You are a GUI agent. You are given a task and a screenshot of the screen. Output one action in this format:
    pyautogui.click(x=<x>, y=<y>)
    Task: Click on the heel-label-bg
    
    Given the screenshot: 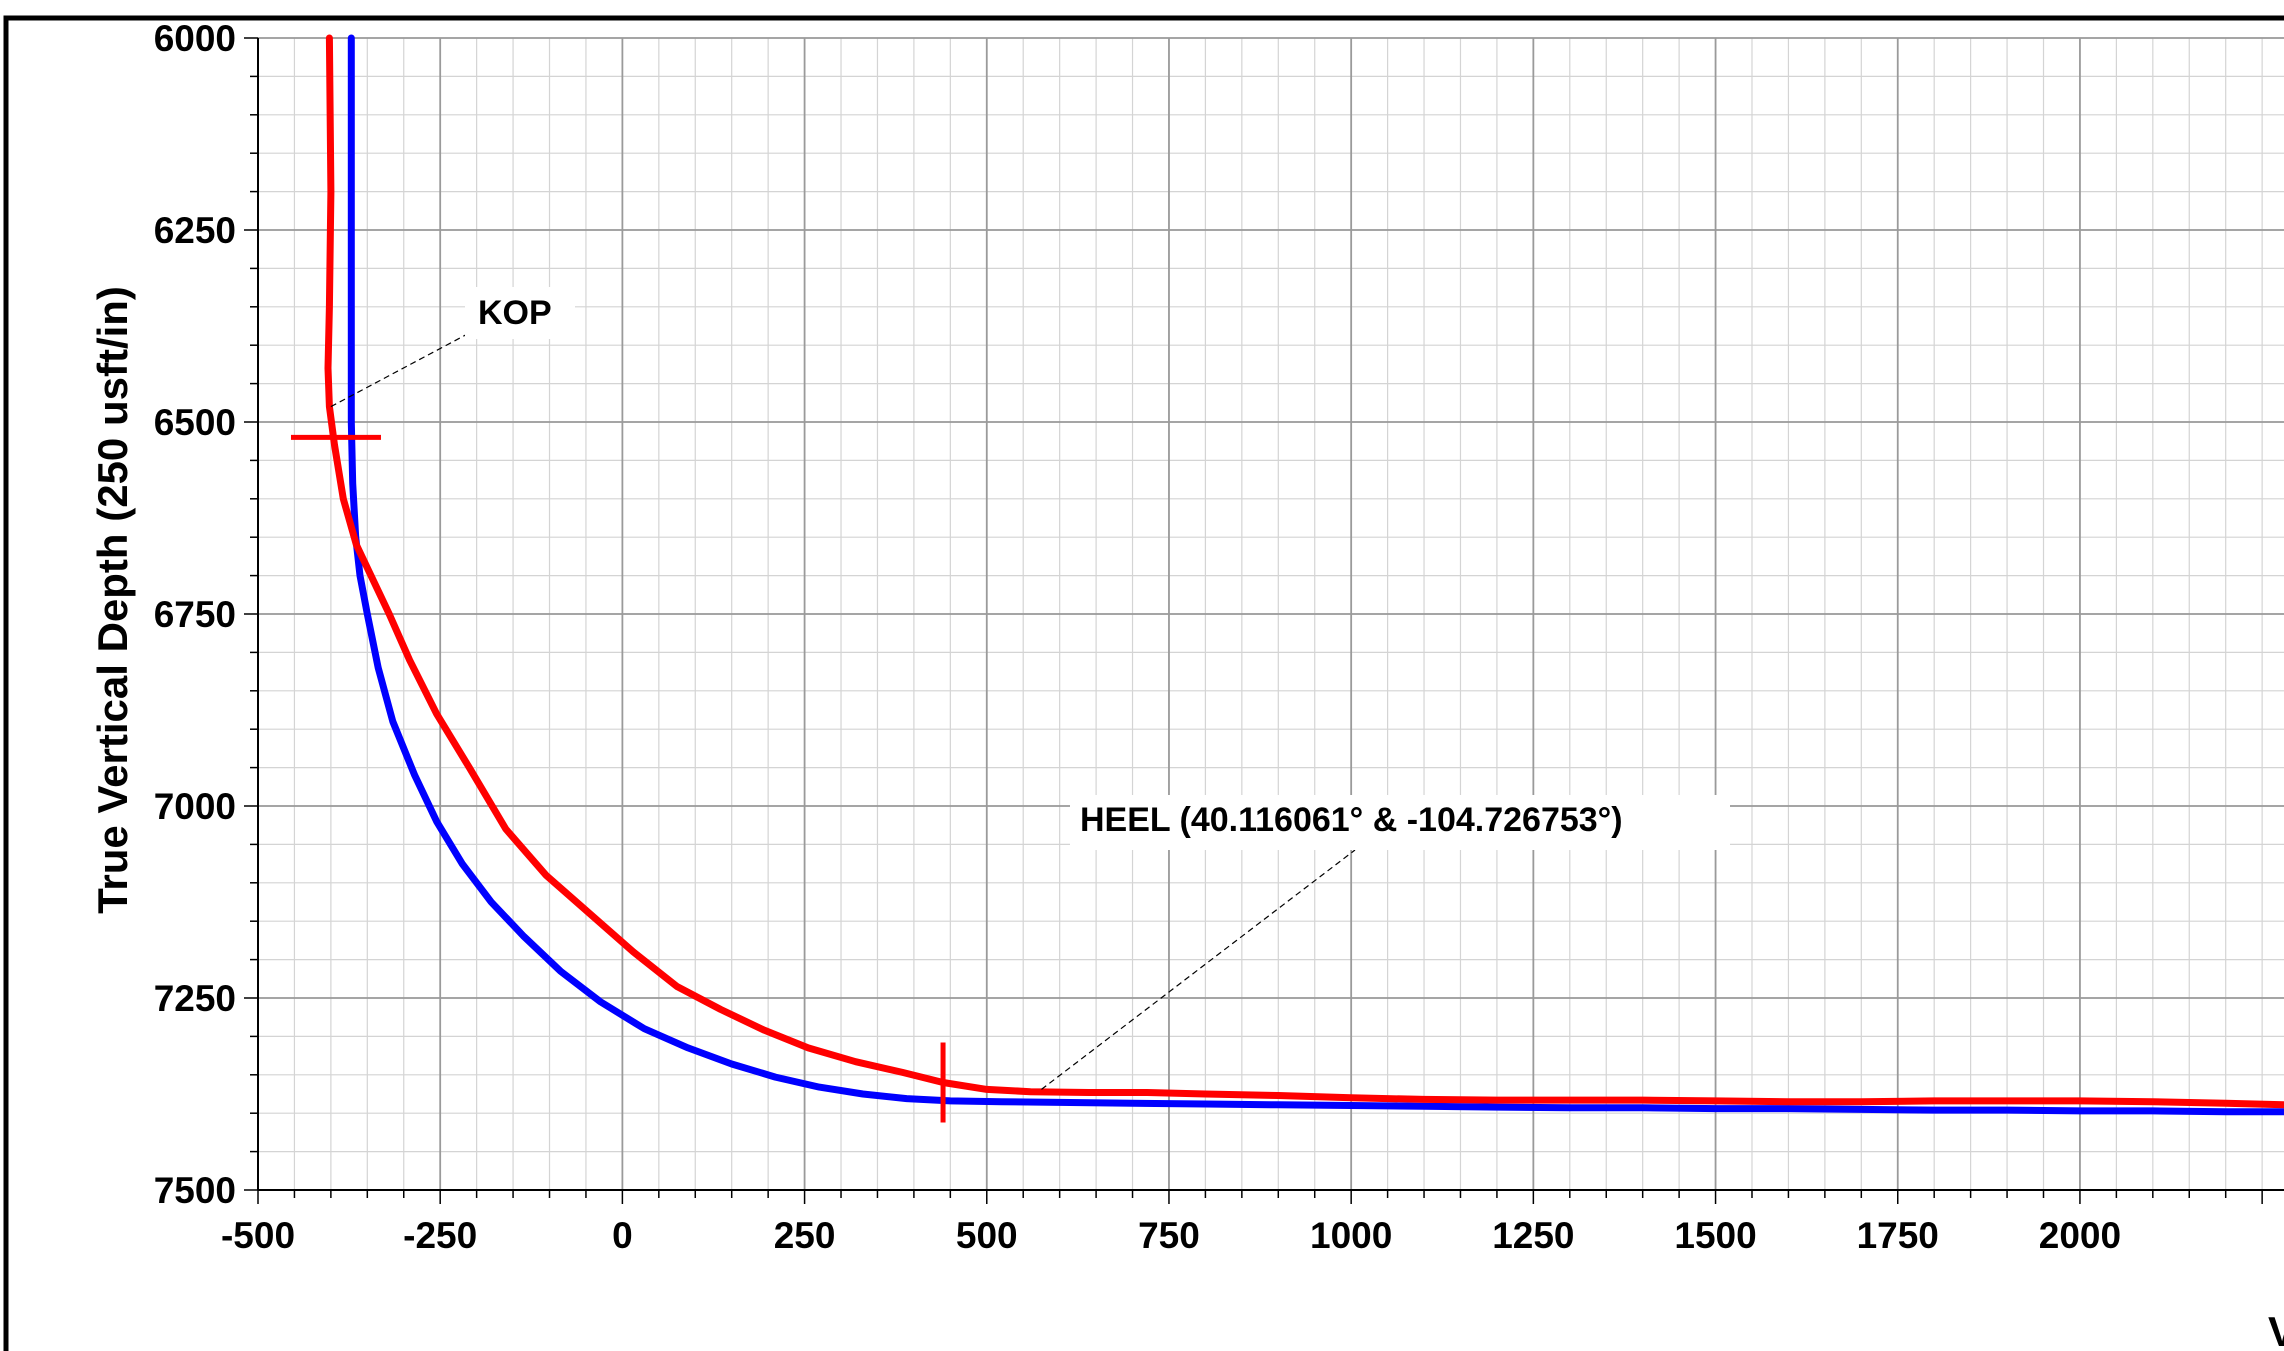 What is the action you would take?
    pyautogui.click(x=1400, y=822)
    